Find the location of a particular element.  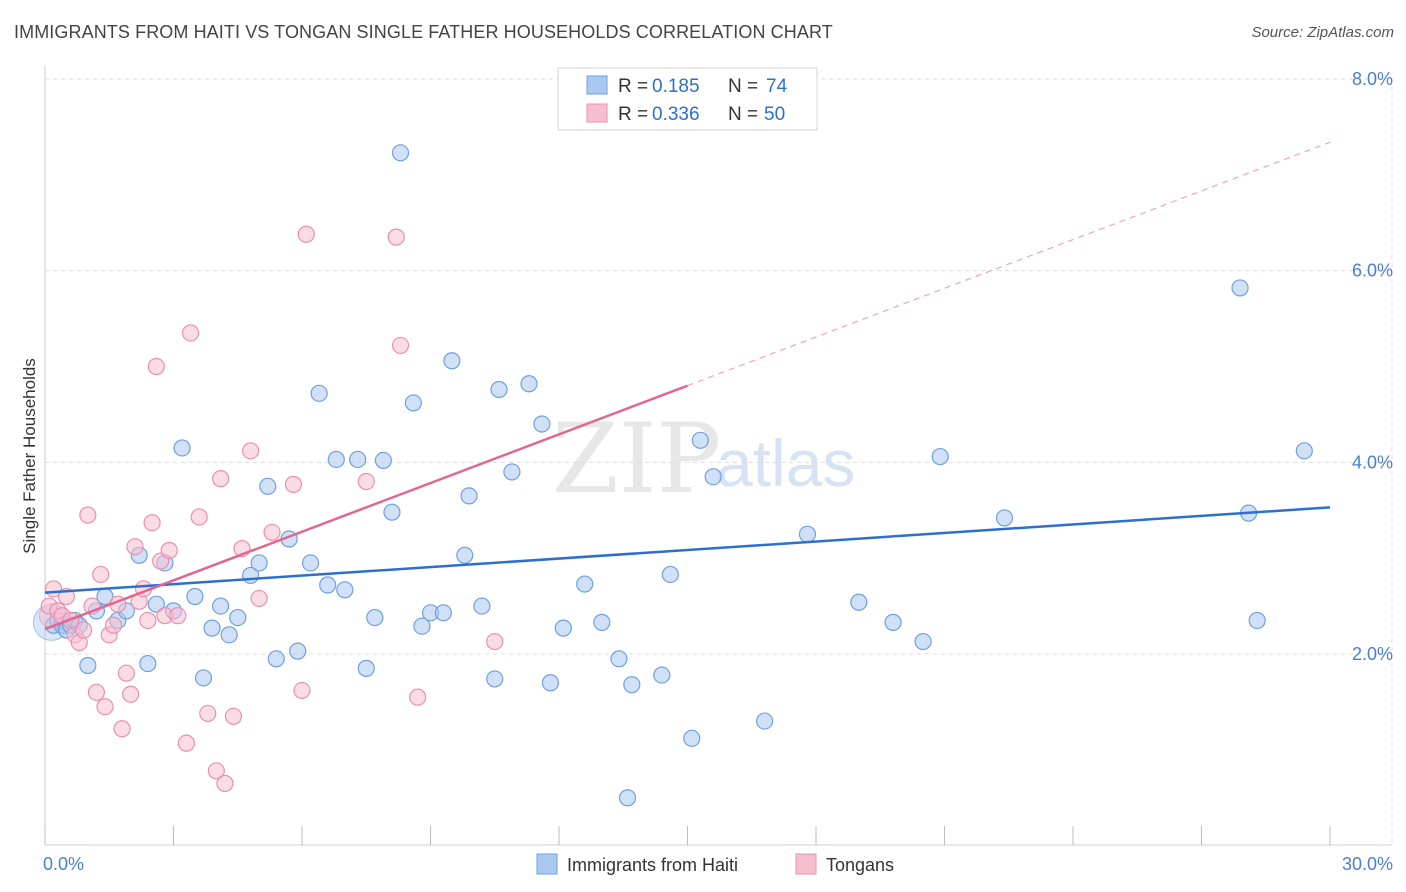

legend-swatch-pink is located at coordinates (597, 113).